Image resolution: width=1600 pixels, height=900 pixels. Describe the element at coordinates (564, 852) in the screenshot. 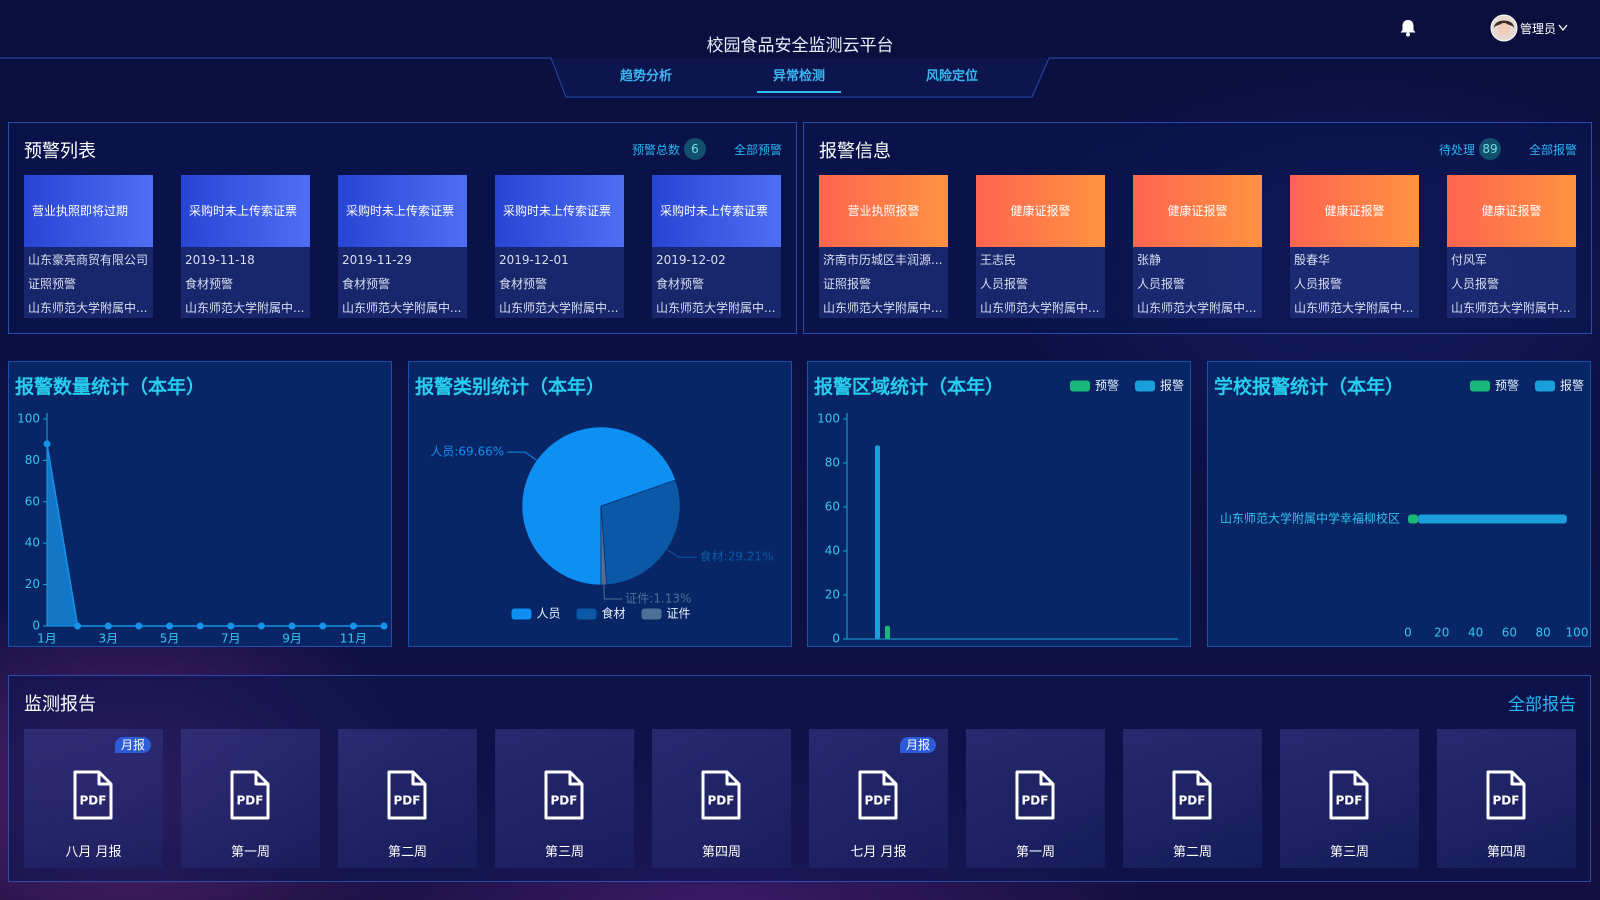

I see `report-name: 第三周` at that location.